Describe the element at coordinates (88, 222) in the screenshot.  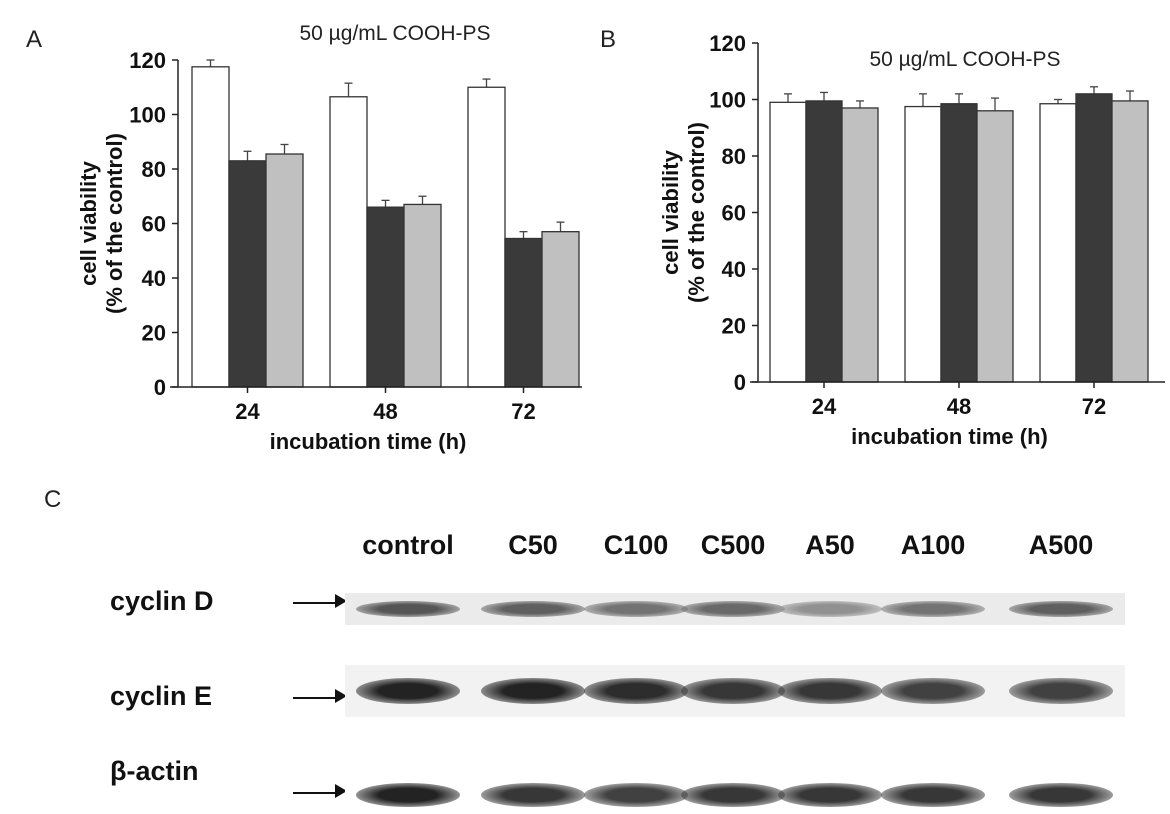
I see `chart-a-y-axis-label-line1: cell viability` at that location.